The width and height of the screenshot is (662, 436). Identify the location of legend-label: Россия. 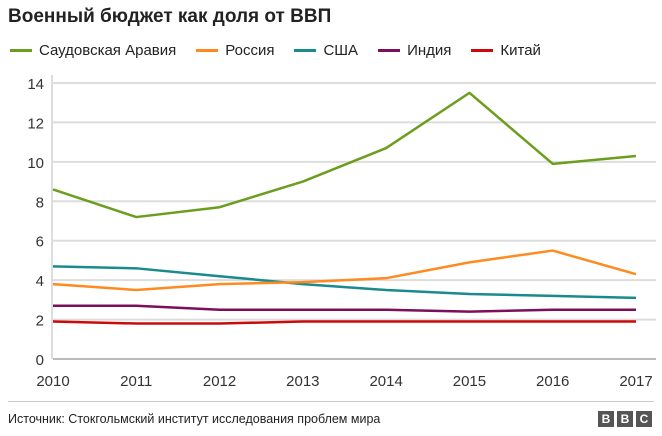
(250, 50).